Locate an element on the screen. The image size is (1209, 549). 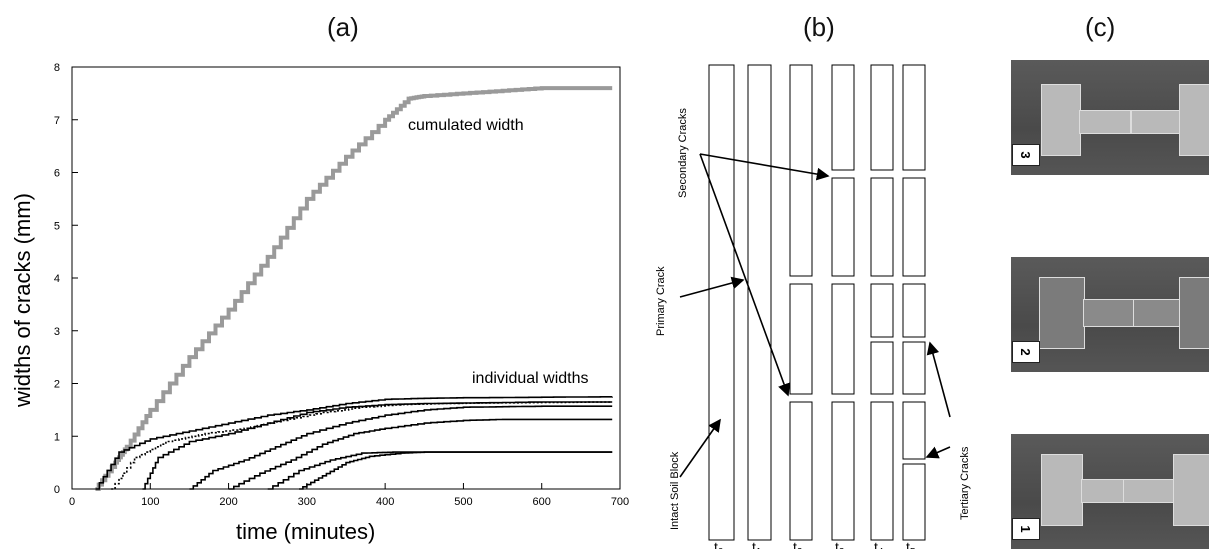
y-tick-label: 7 is located at coordinates (57, 121).